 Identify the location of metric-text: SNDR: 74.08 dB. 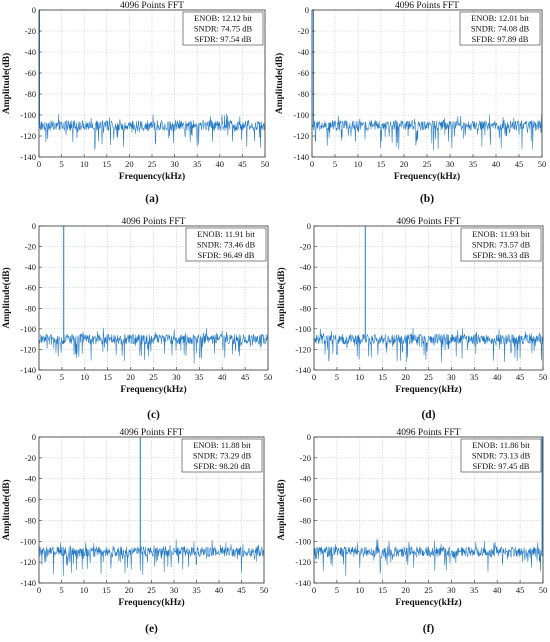
(500, 29).